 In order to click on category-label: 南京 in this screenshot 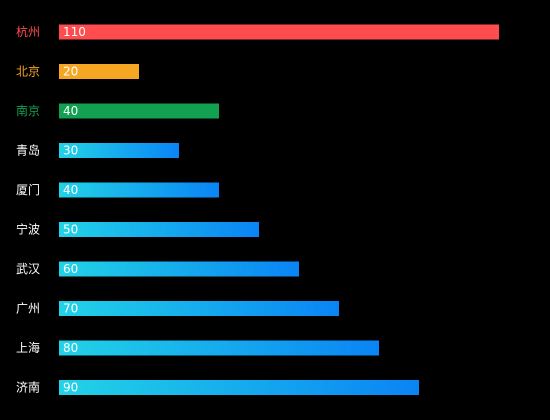, I will do `click(28, 110)`.